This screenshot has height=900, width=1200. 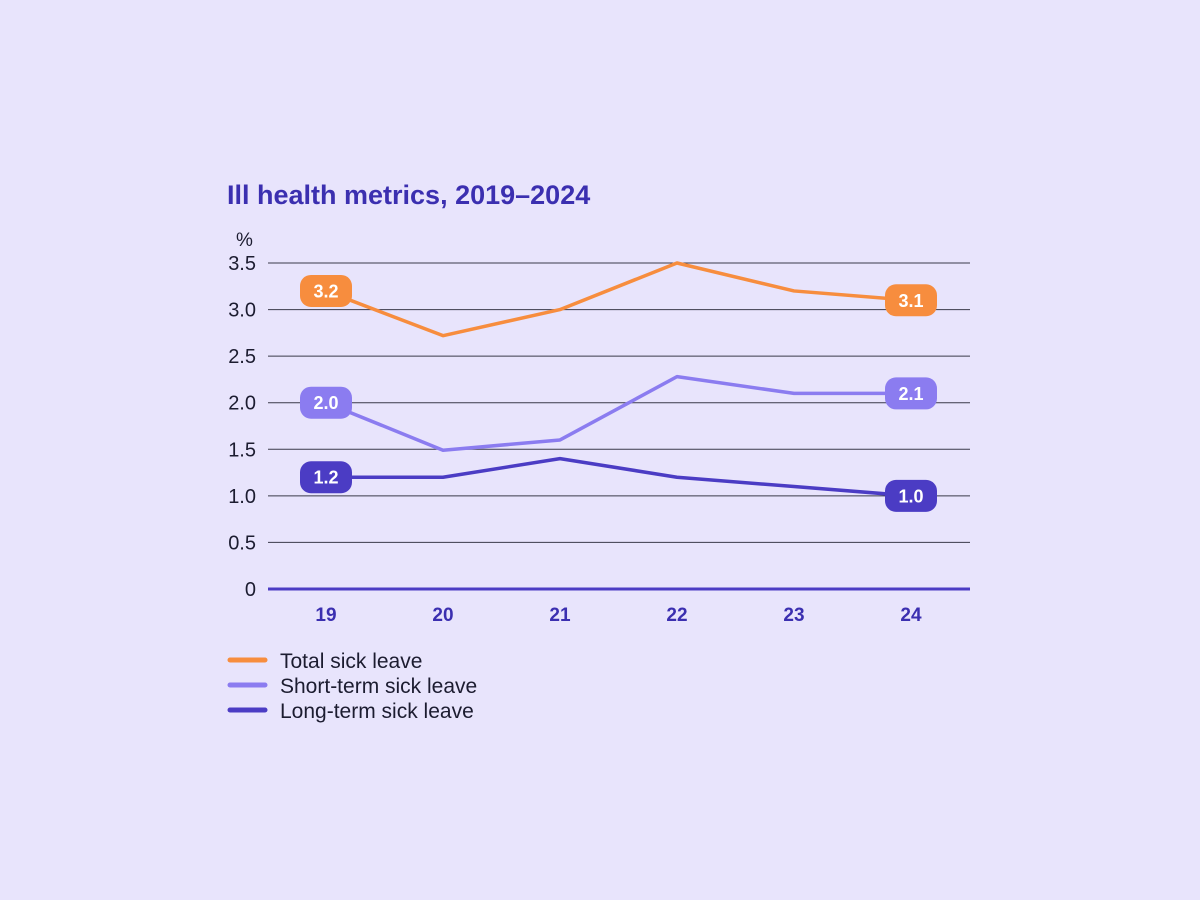 I want to click on y-tick-label: 0.5, so click(x=242, y=543).